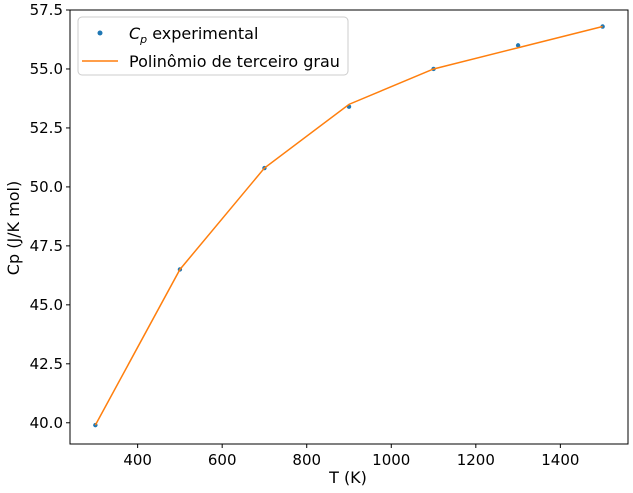 This screenshot has height=493, width=633. Describe the element at coordinates (222, 460) in the screenshot. I see `x-tick-label: 600` at that location.